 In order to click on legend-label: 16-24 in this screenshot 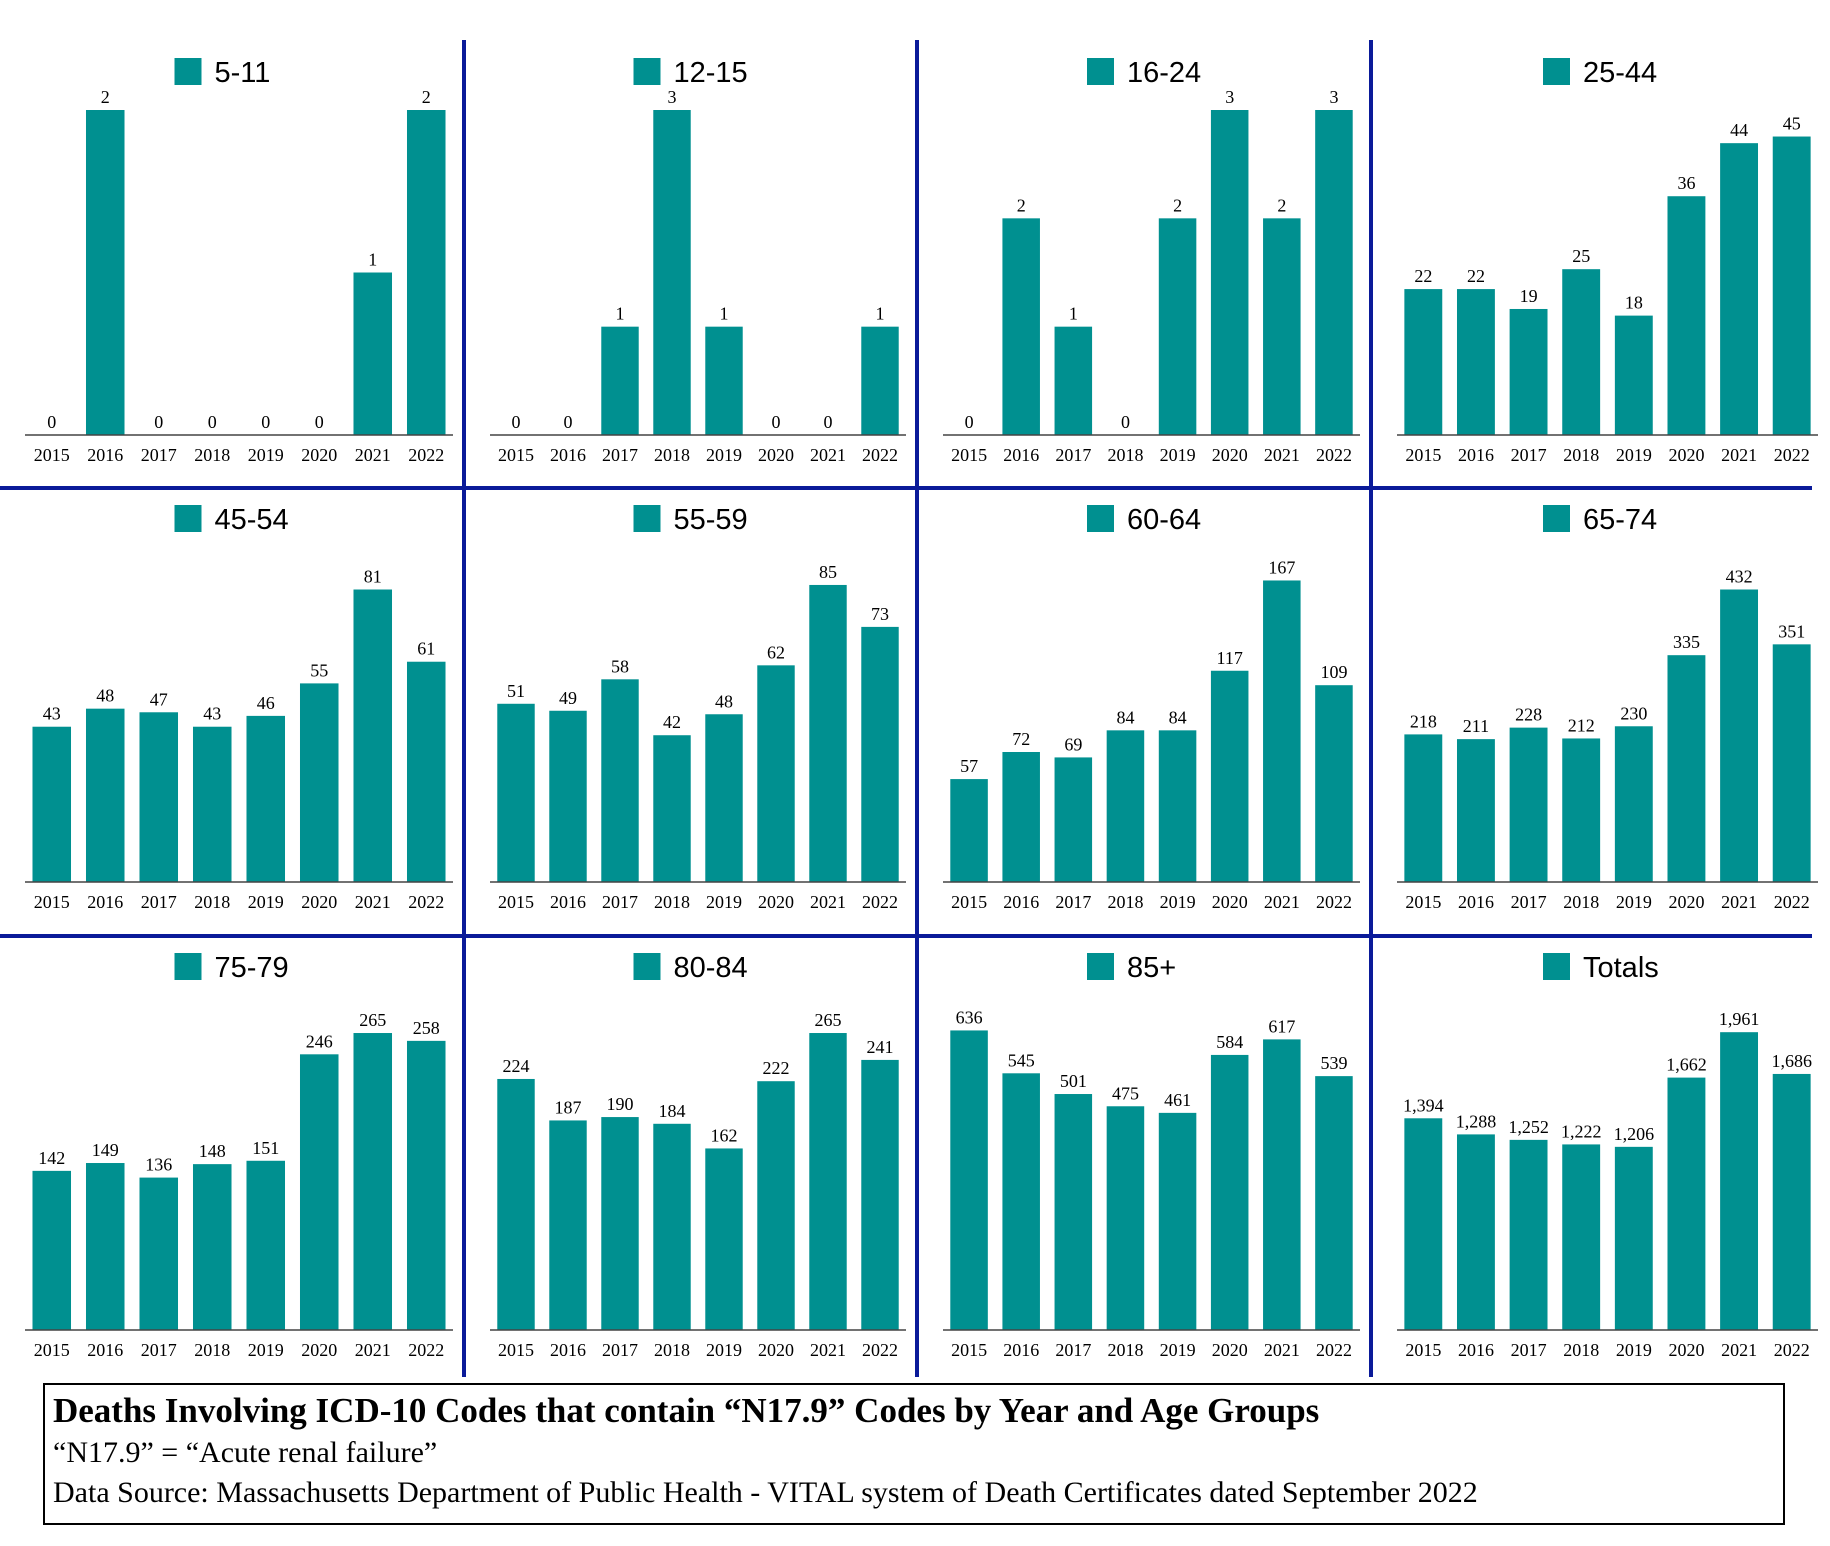, I will do `click(1164, 73)`.